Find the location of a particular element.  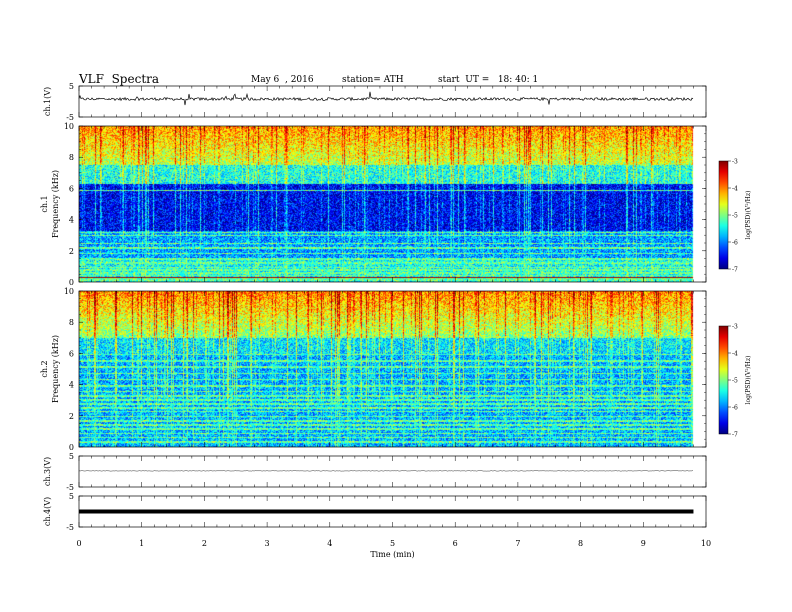

ch3-trace is located at coordinates (386, 471).